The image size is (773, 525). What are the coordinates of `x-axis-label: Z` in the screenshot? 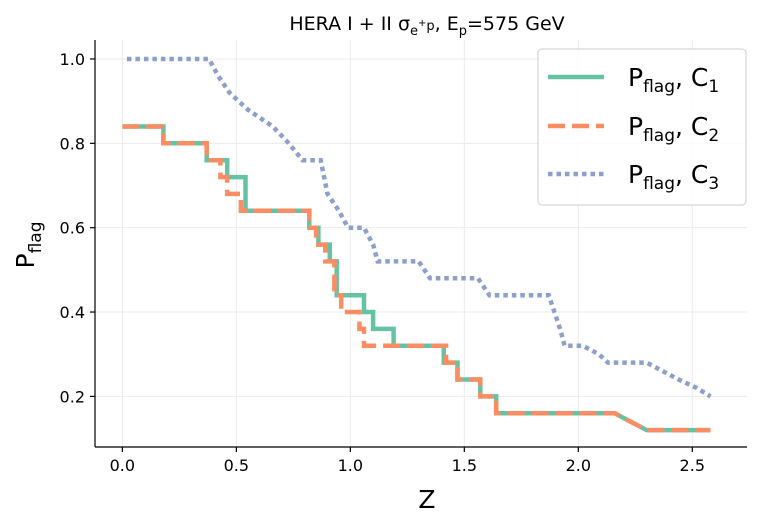 It's located at (426, 499).